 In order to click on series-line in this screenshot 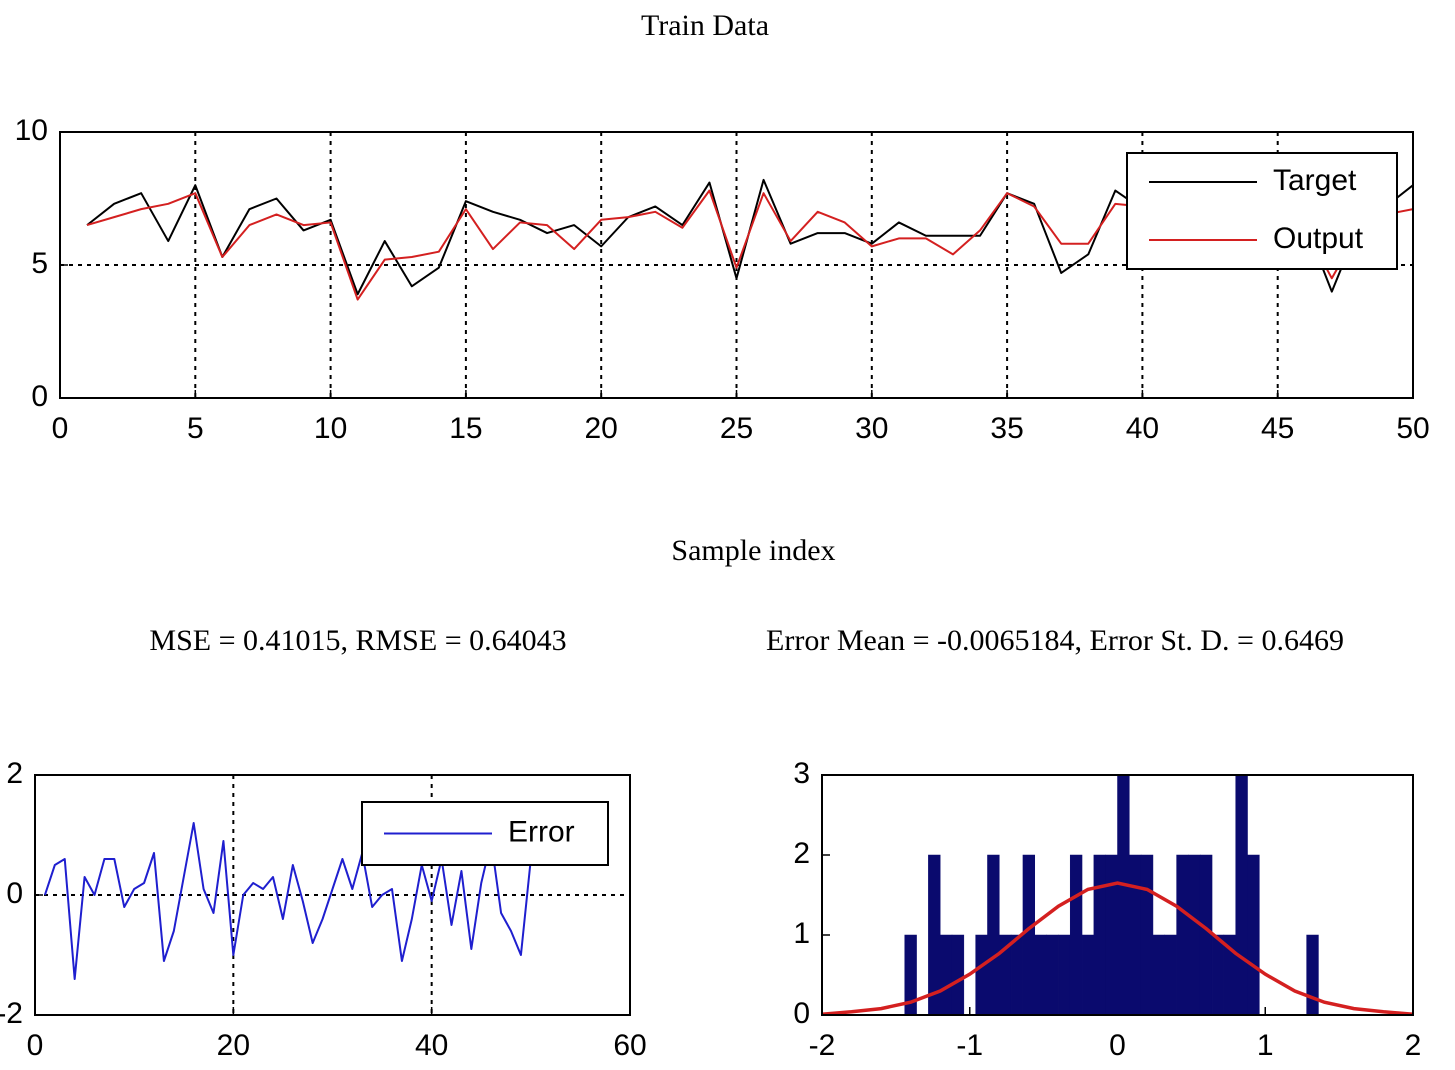, I will do `click(287, 901)`.